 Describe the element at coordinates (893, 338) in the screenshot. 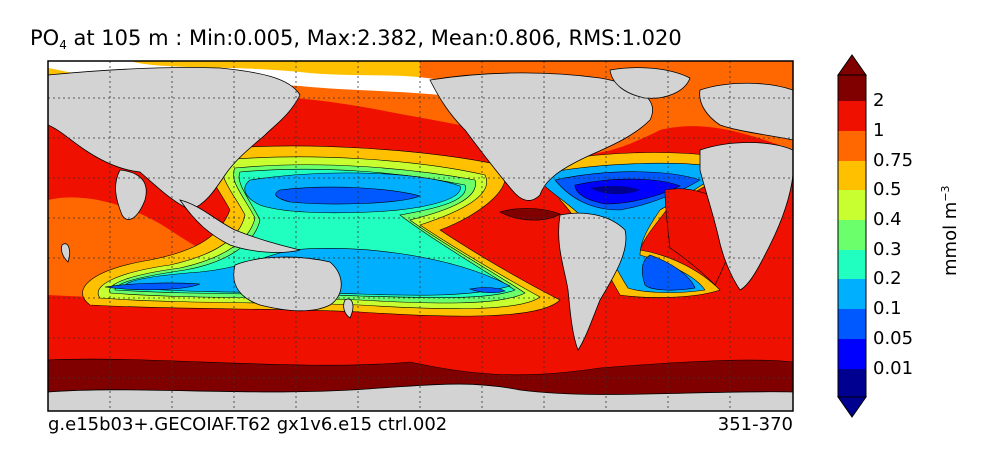

I see `colorbar-label-0-05: 0.05` at that location.